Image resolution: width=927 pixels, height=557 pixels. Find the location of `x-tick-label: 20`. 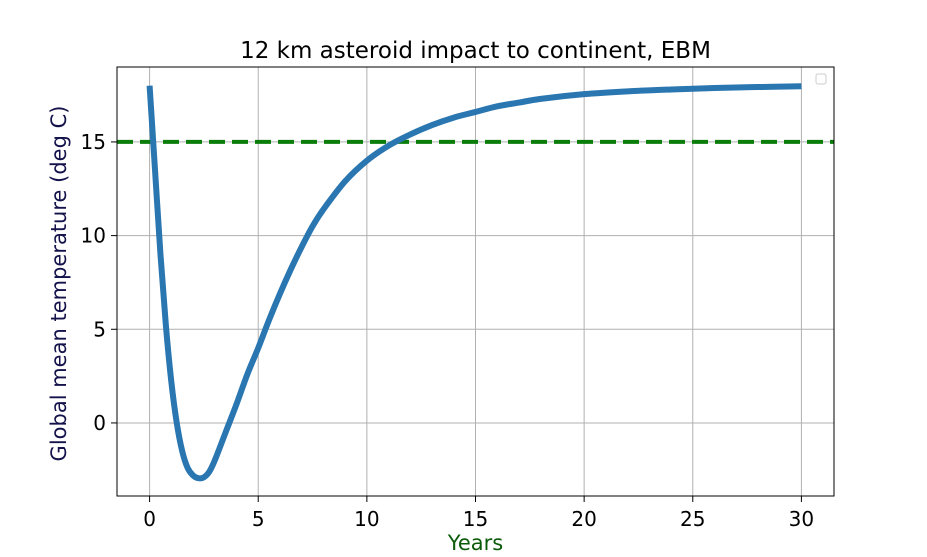

x-tick-label: 20 is located at coordinates (583, 519).